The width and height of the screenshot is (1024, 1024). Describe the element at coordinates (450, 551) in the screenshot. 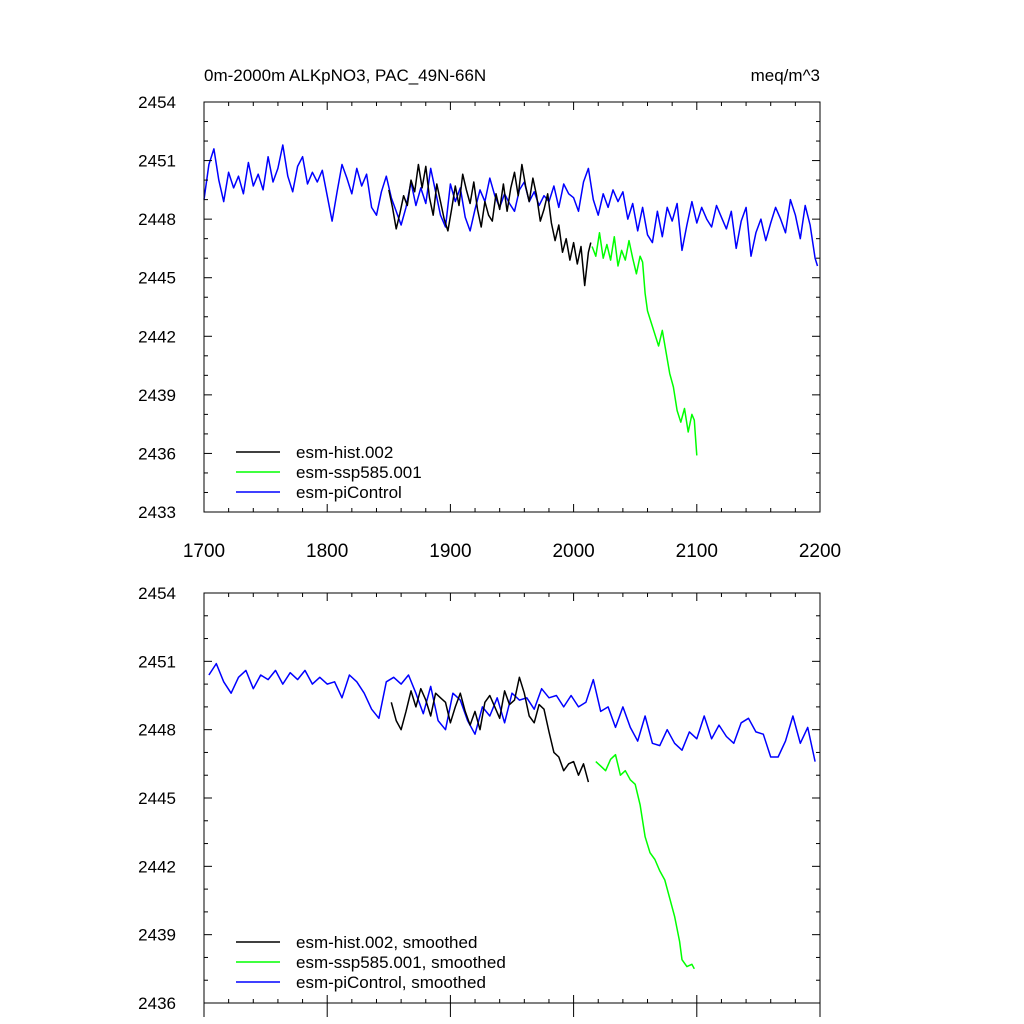

I see `x-tick-label: 1900` at that location.